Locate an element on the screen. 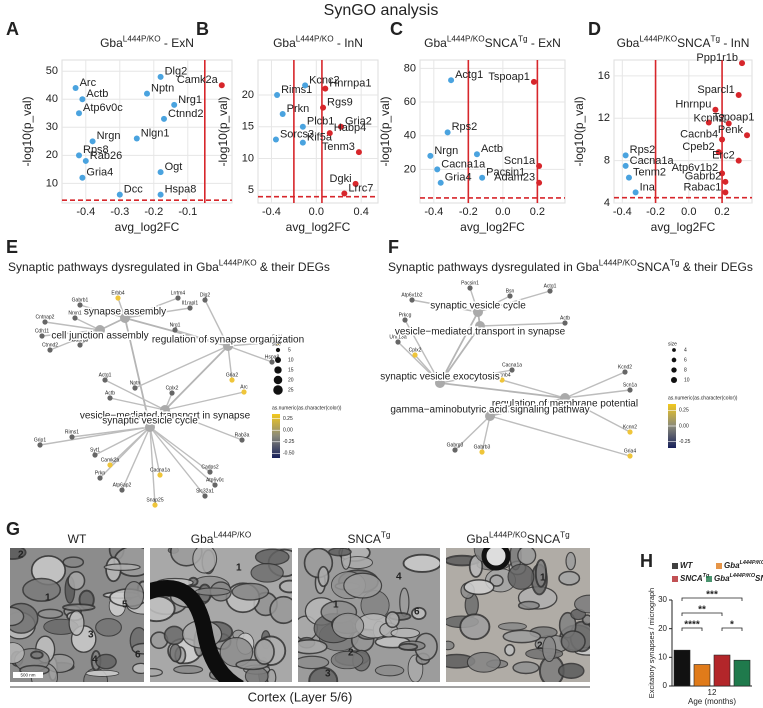 The height and width of the screenshot is (708, 763). gene-label: Nrxn1 is located at coordinates (75, 313).